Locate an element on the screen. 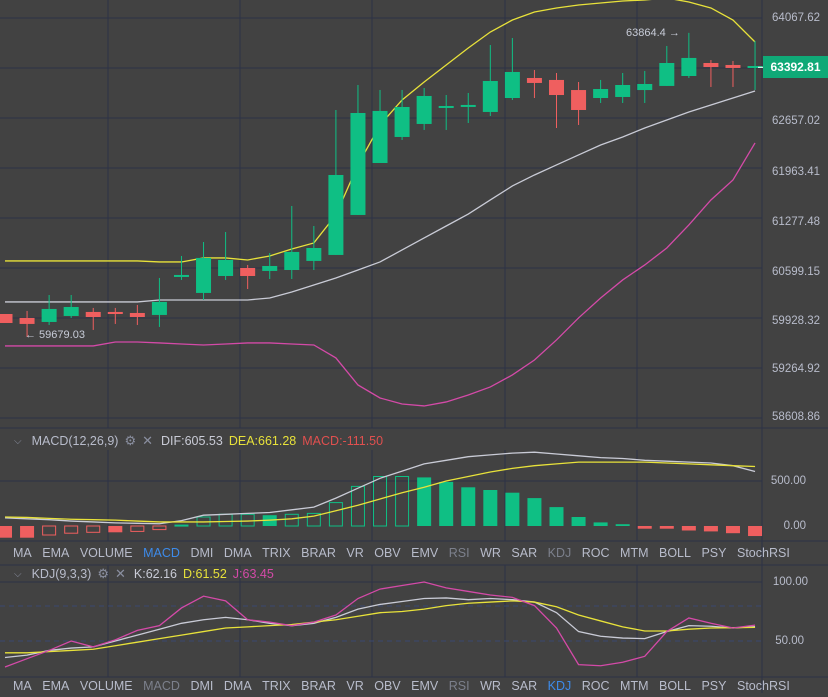 The height and width of the screenshot is (697, 828). price-axis-label: 61277.48 is located at coordinates (796, 221).